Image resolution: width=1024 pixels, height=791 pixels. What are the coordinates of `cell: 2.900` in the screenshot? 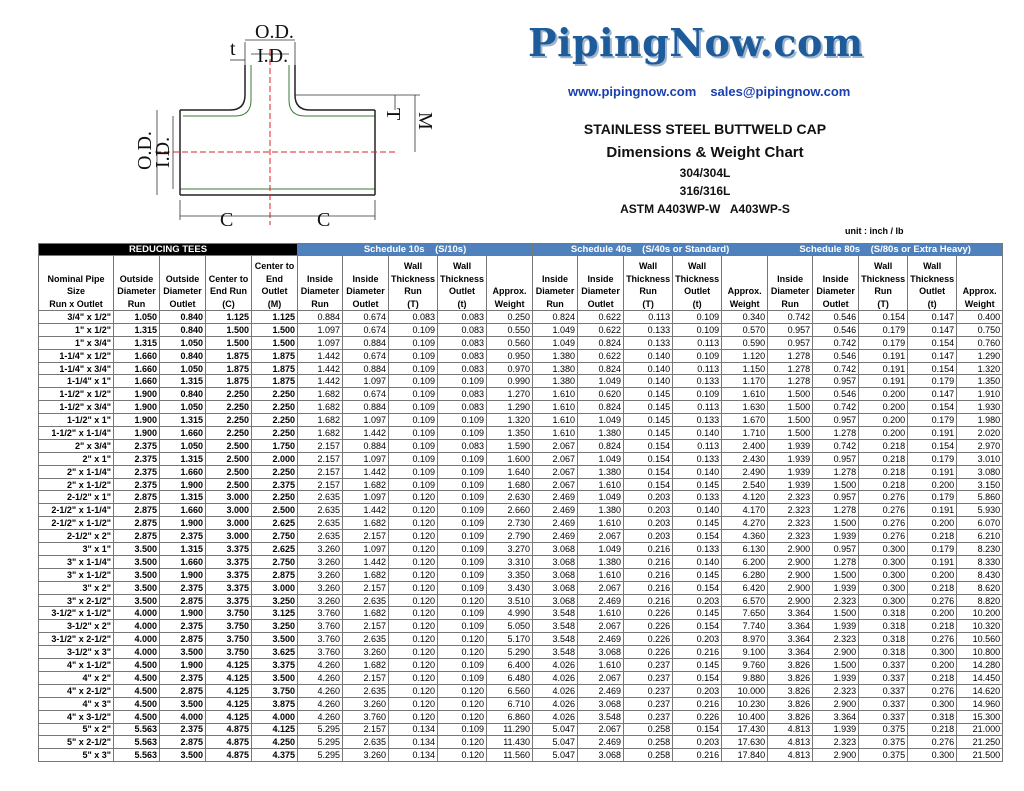 It's located at (836, 703).